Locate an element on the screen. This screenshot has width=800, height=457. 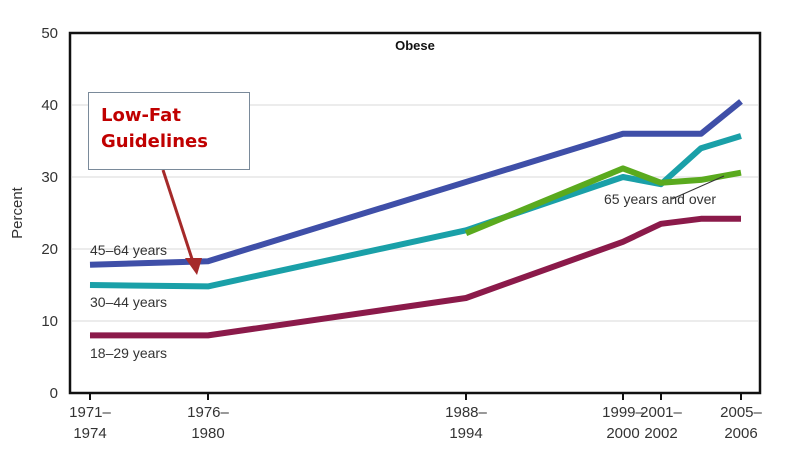
x-tick-label-line2: 2000 is located at coordinates (622, 433).